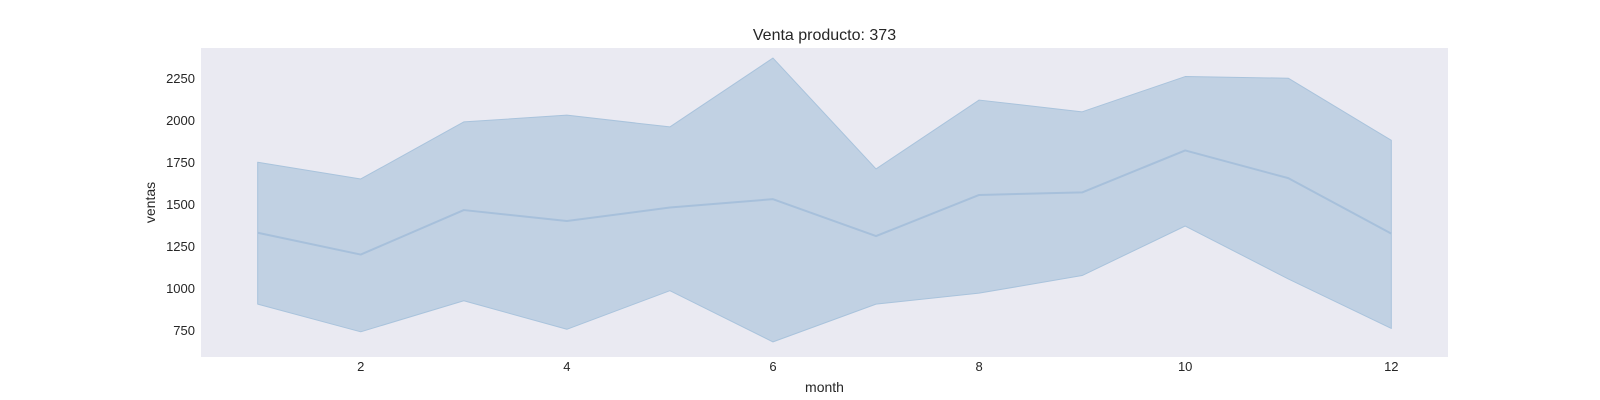 The height and width of the screenshot is (400, 1600). I want to click on x-axis-ticks: 2 4 6 8 10 12, so click(877, 366).